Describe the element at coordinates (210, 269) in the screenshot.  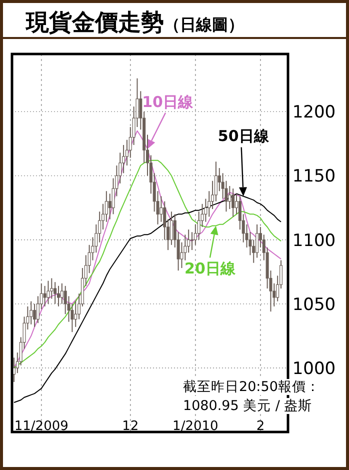
I see `legend-label: 20日線` at that location.